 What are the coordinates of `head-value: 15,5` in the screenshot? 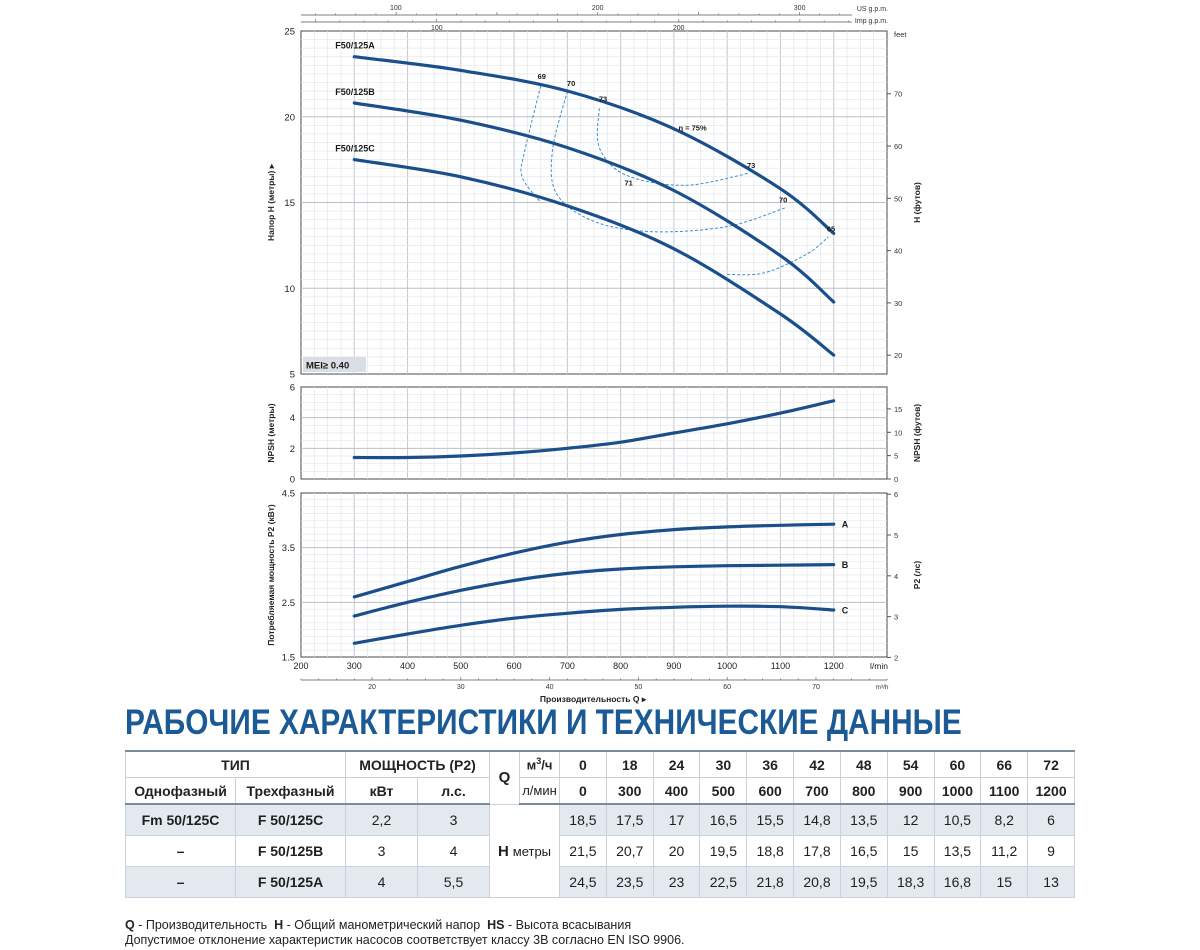 It's located at (770, 819).